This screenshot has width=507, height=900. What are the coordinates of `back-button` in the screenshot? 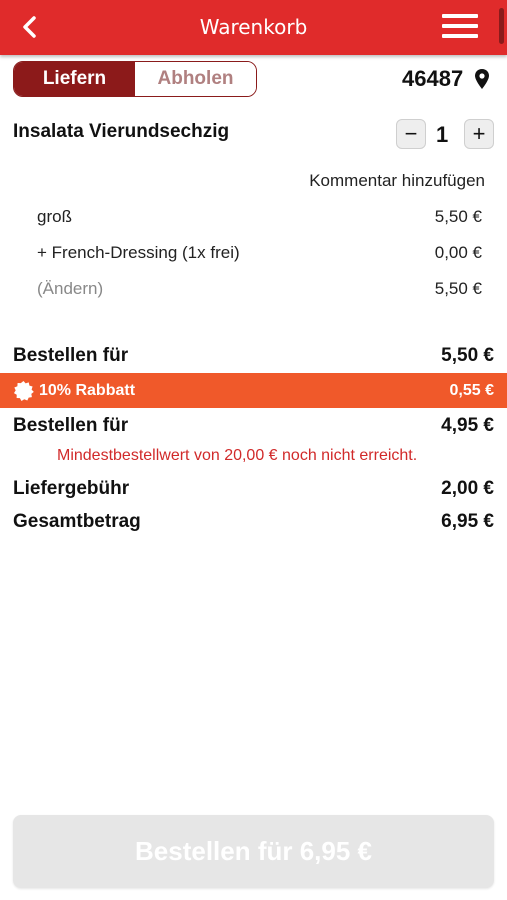 It's located at (29, 27).